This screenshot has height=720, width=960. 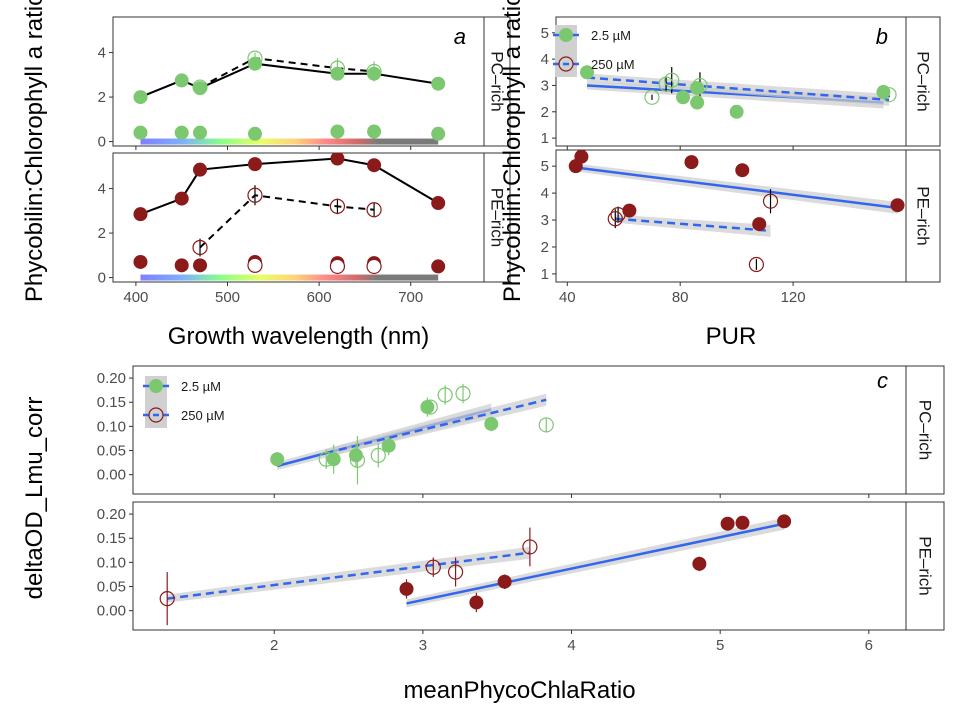 I want to click on x-tick-label: 600, so click(x=319, y=297).